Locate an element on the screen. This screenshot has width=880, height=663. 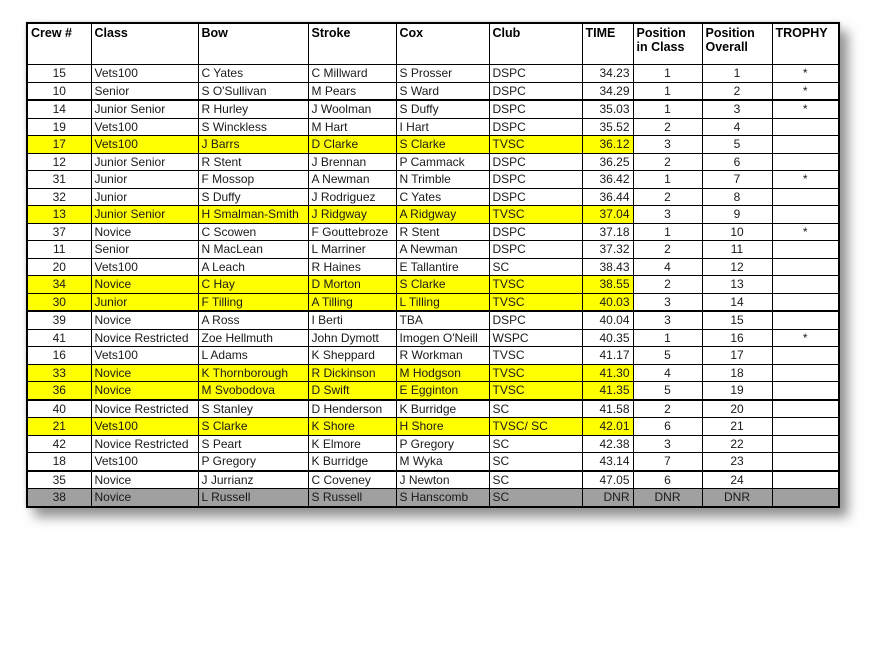
cell-cox: R Stent is located at coordinates (442, 231).